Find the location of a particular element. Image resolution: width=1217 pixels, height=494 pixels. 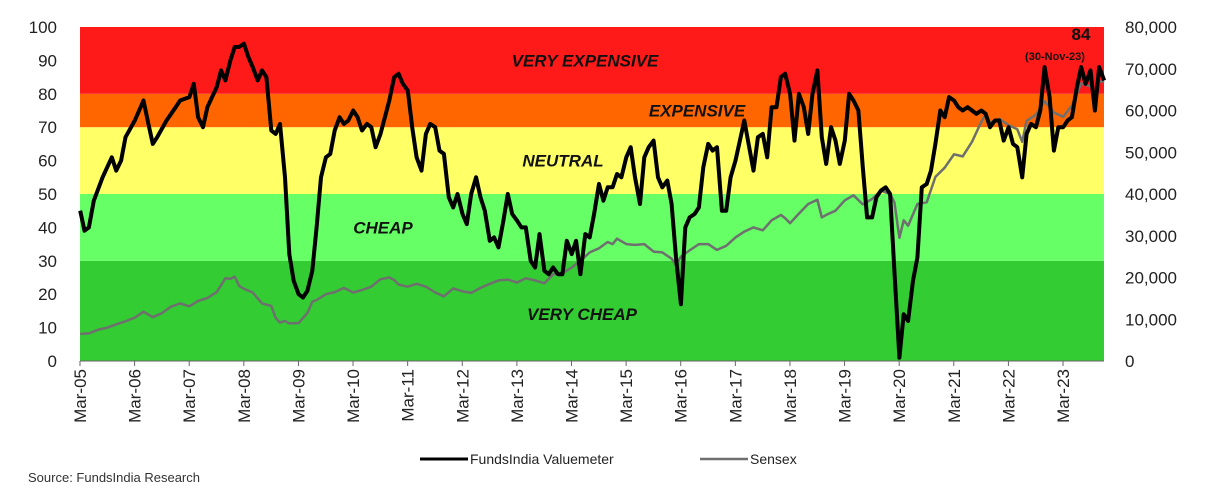

x-tick-label: Mar-07 is located at coordinates (189, 396).